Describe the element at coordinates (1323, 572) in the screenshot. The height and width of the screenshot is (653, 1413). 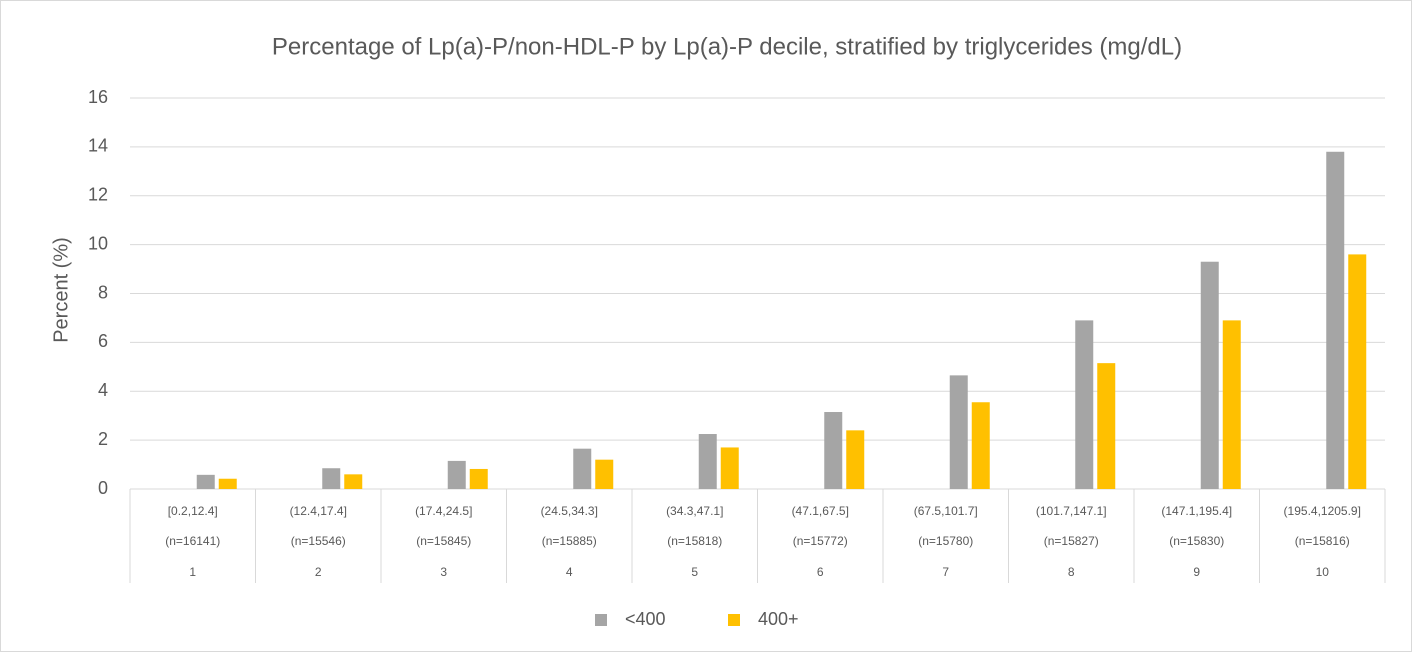
I see `x-tick-label: 10` at that location.